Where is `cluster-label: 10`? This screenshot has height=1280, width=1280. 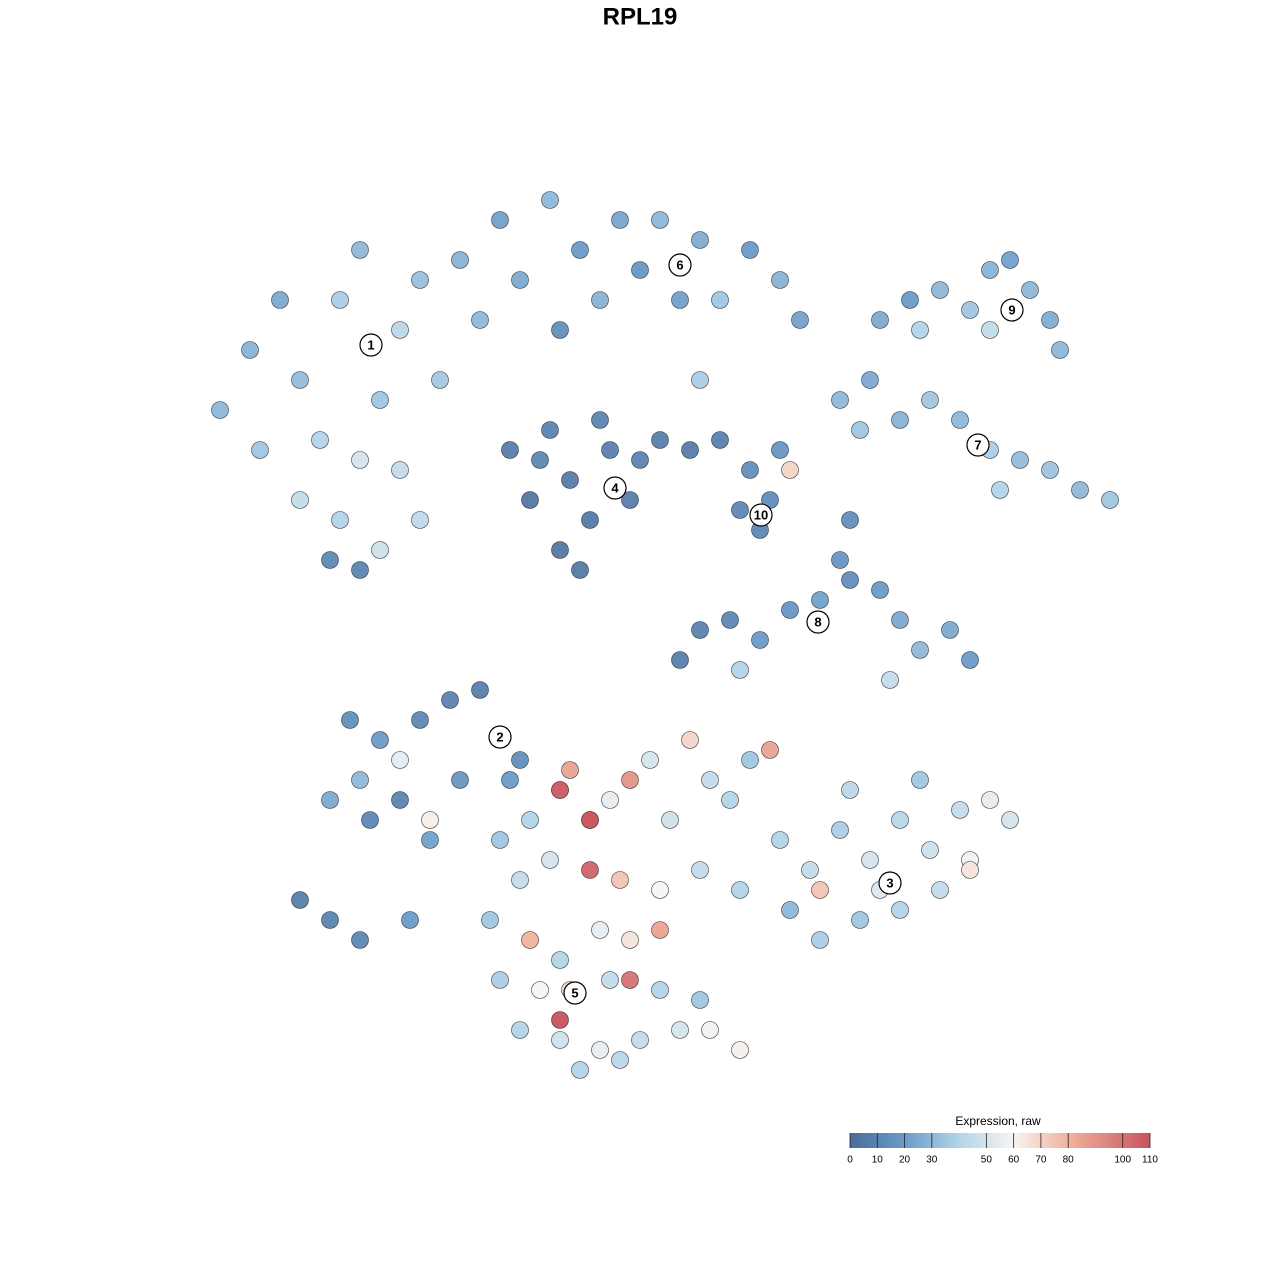
cluster-label: 10 is located at coordinates (761, 514).